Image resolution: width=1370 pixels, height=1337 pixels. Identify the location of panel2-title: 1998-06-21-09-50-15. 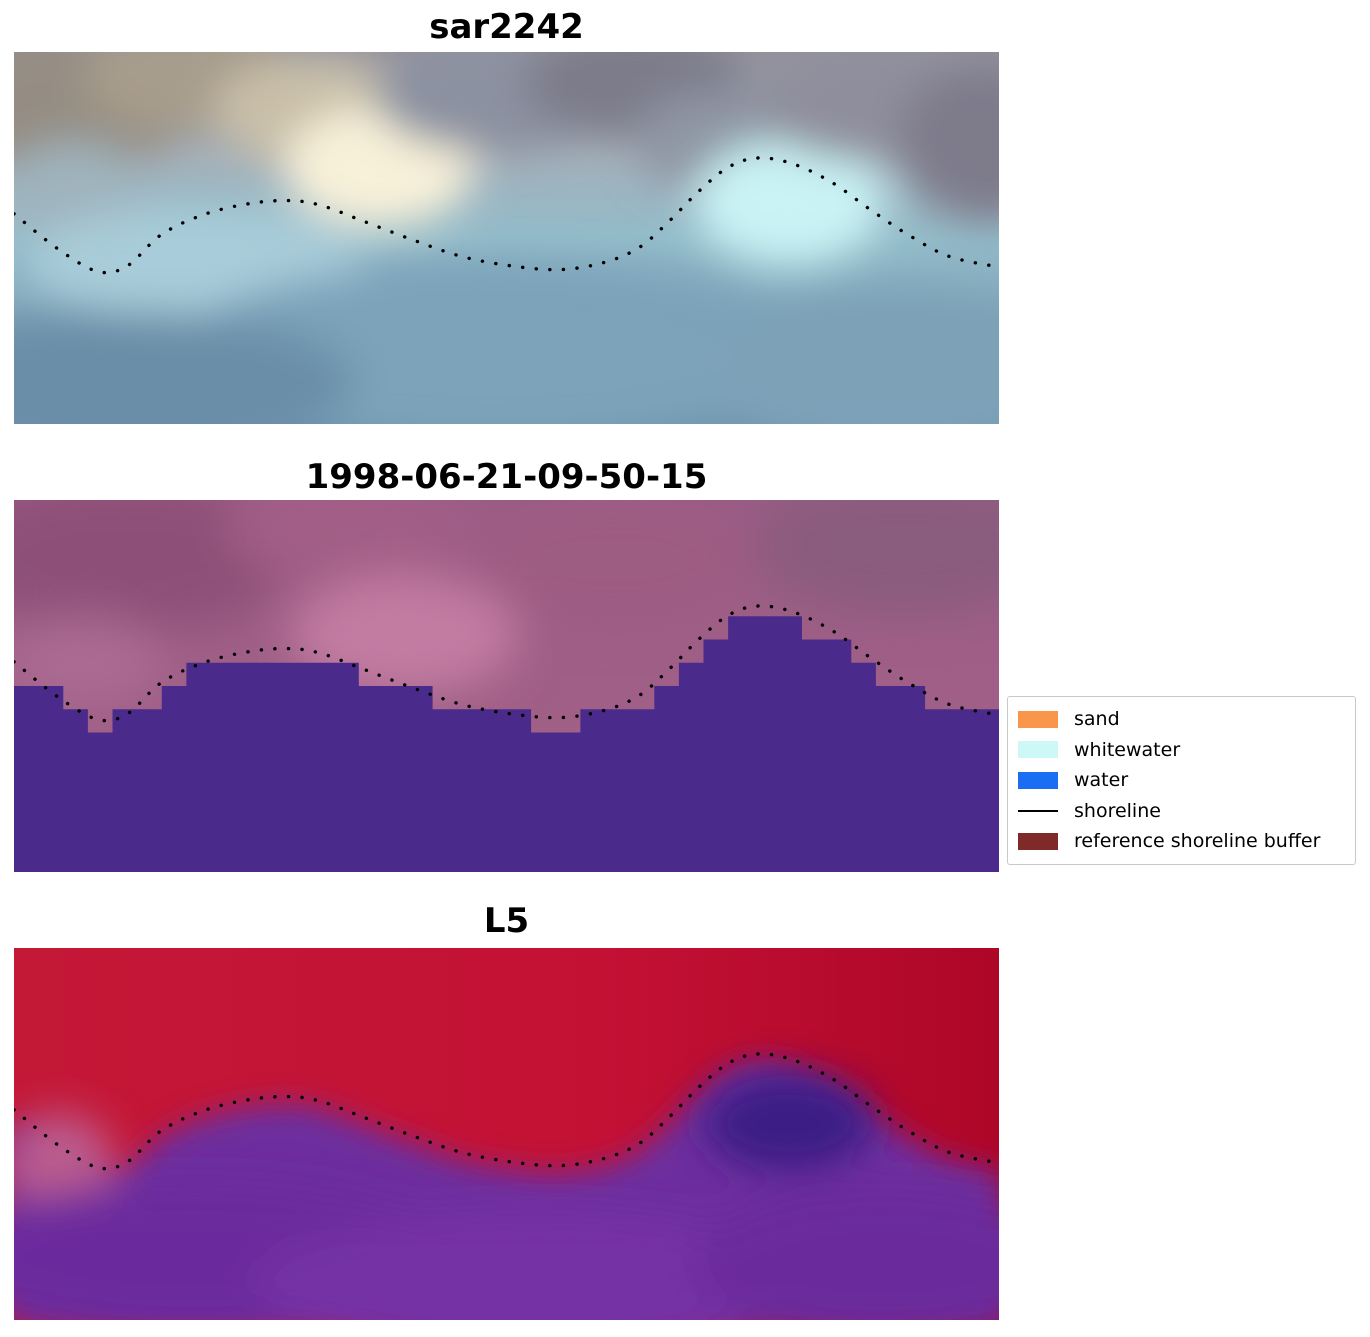
(506, 477).